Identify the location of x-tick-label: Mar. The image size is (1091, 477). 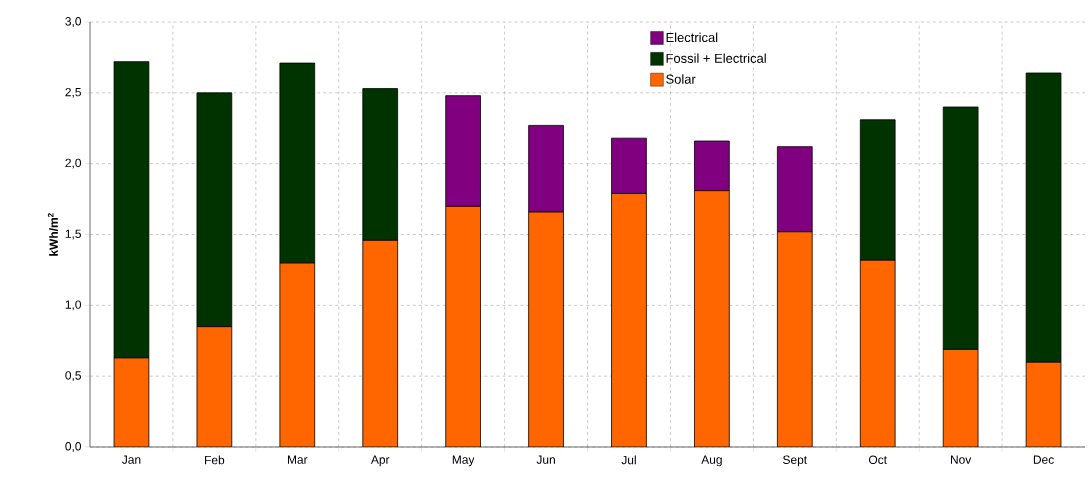
(297, 459).